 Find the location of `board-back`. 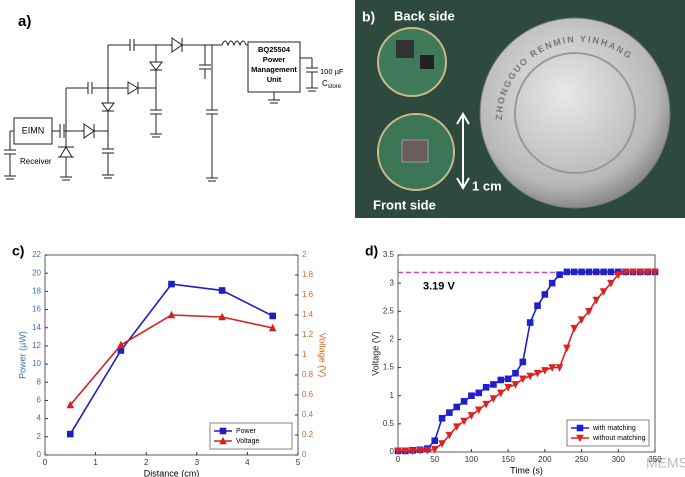

board-back is located at coordinates (412, 62).